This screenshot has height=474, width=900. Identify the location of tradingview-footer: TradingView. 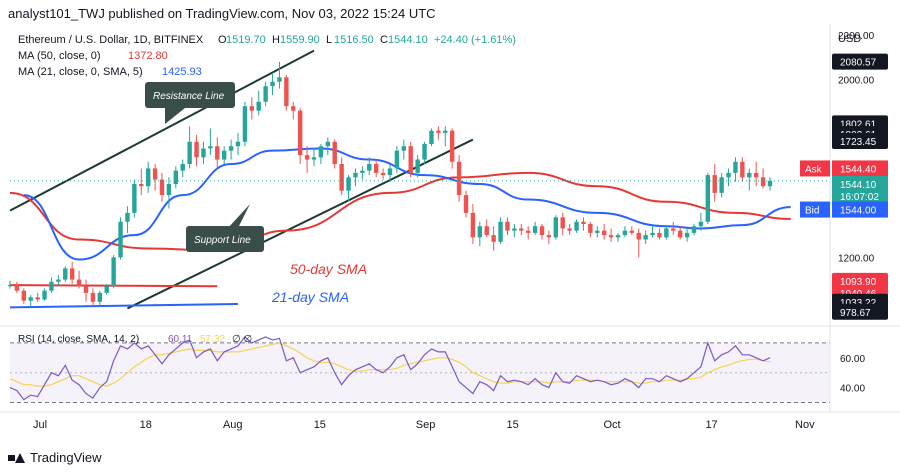
(55, 457).